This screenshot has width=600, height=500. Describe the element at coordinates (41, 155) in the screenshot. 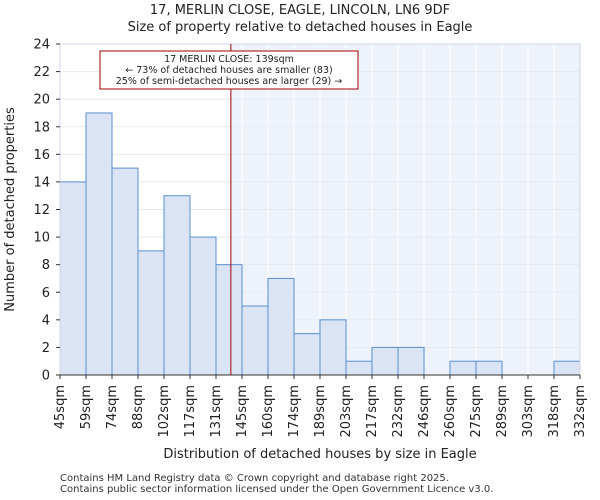

I see `y-tick-label: 16` at that location.